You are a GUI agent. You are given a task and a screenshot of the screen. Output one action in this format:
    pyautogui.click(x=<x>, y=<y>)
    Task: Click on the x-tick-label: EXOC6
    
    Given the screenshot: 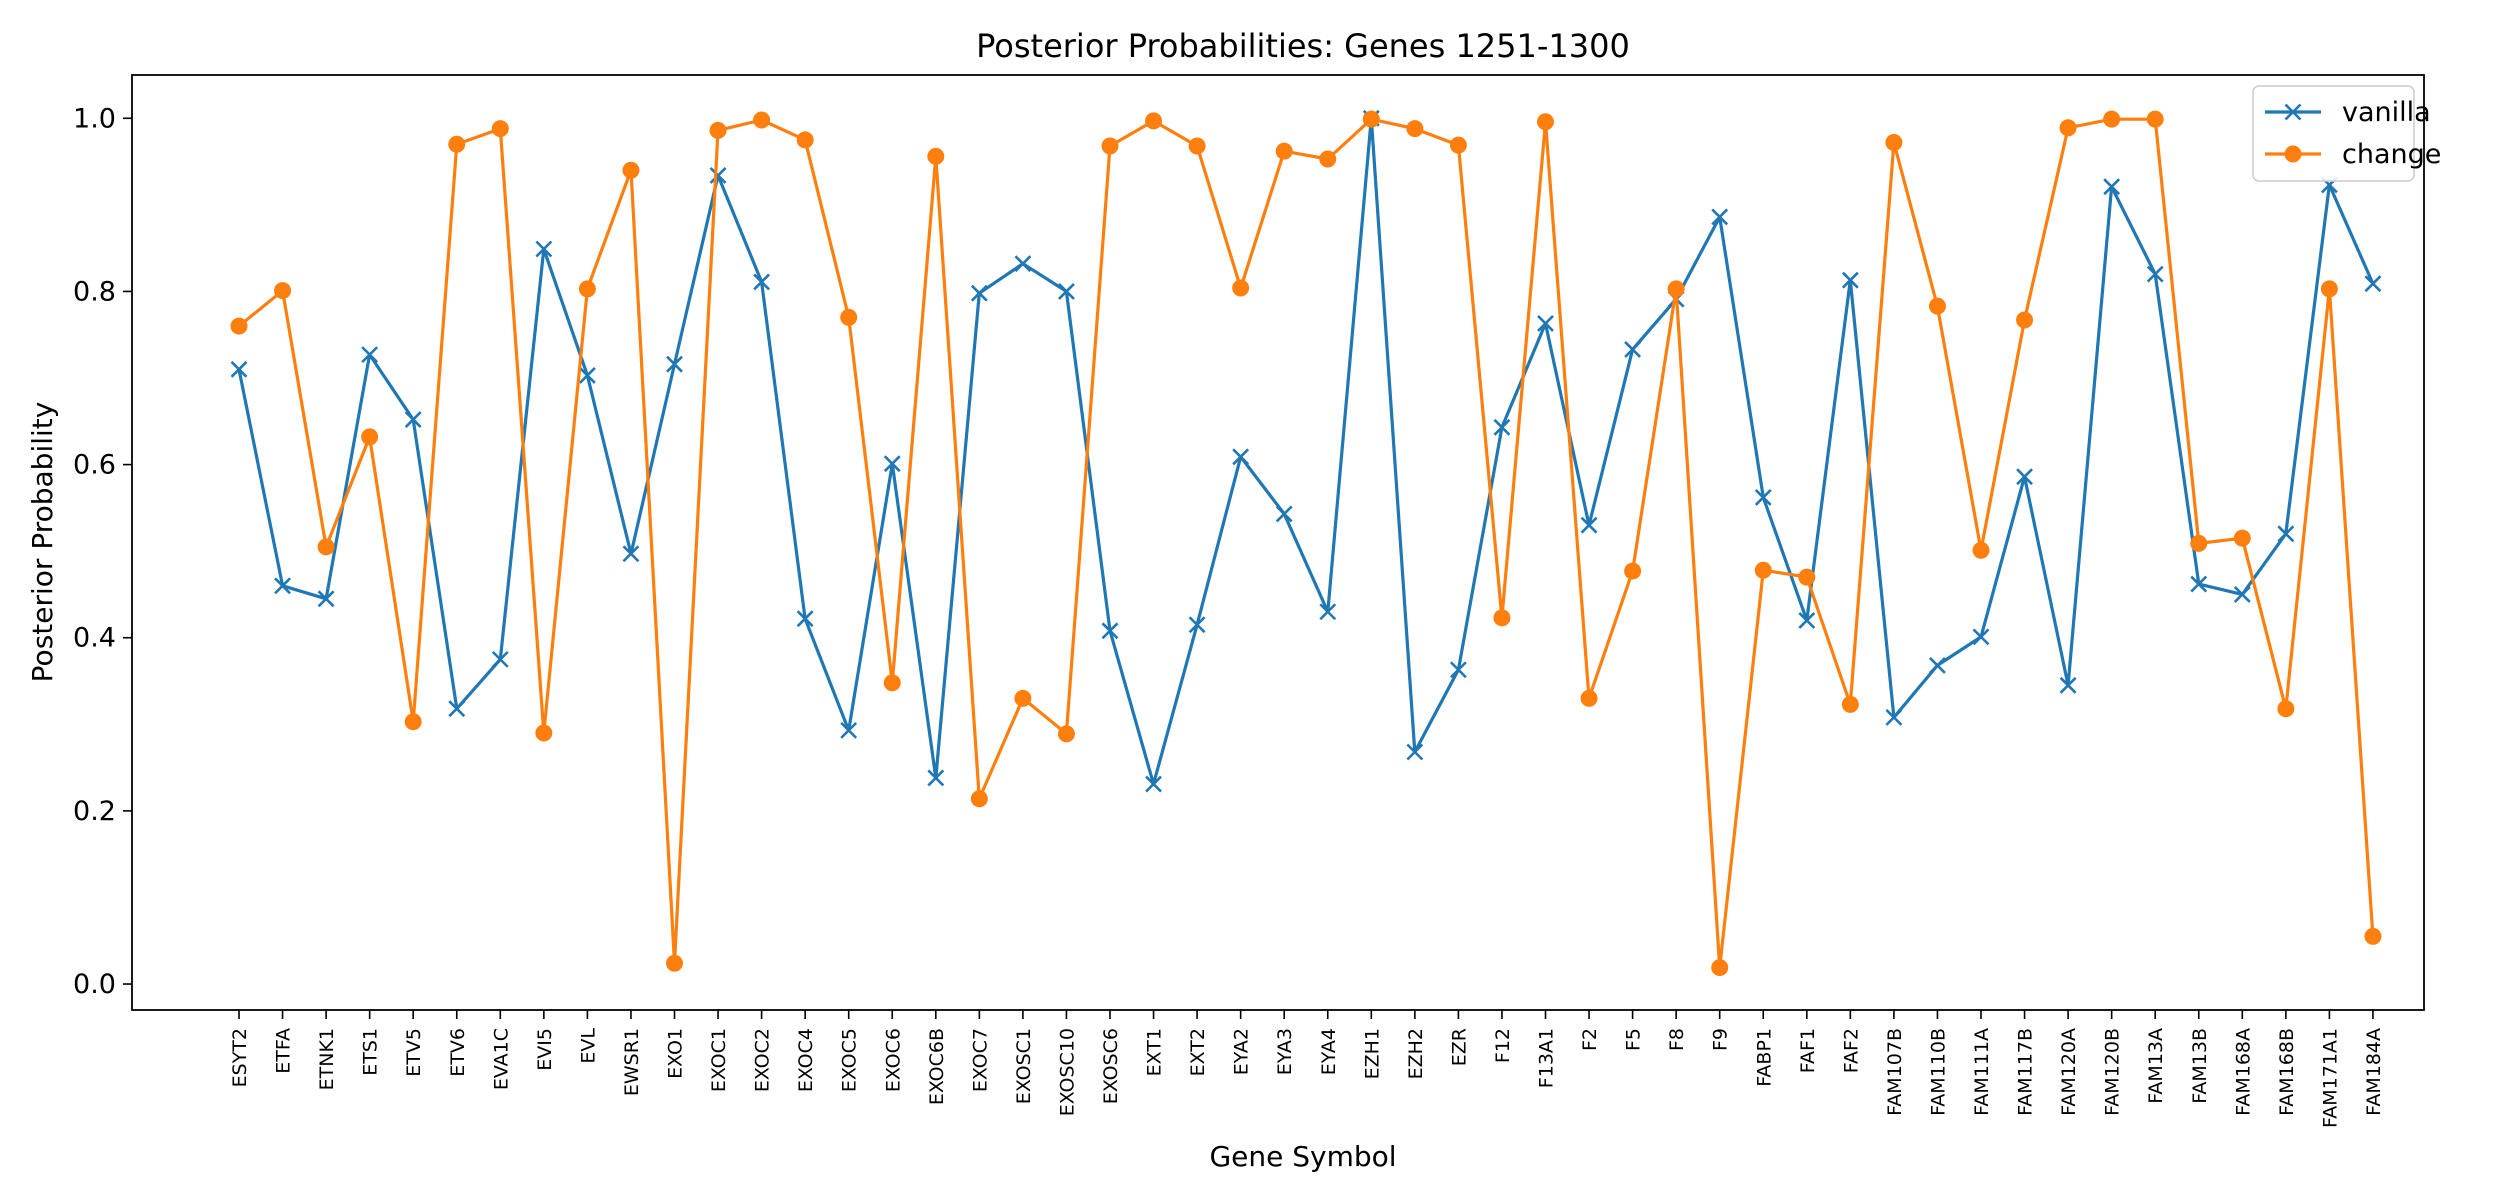 What is the action you would take?
    pyautogui.click(x=893, y=1060)
    